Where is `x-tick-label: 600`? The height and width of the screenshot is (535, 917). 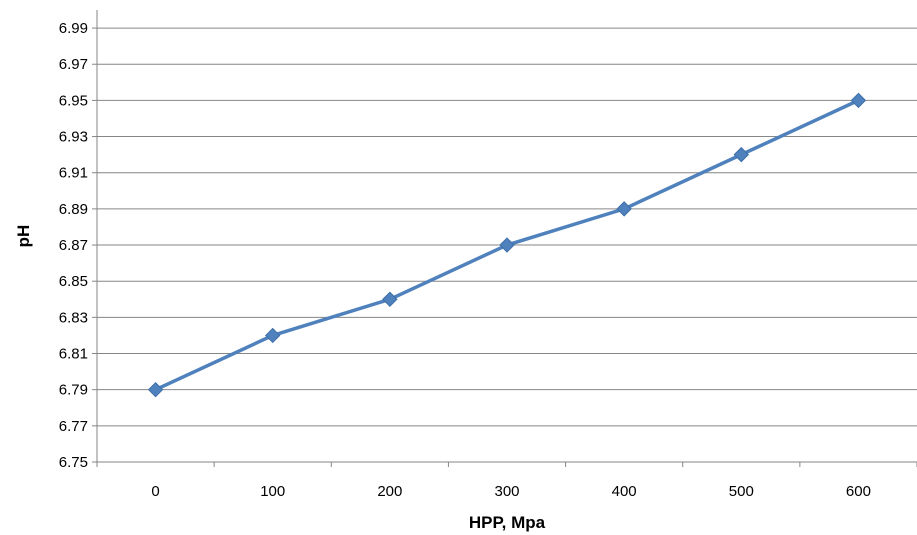
x-tick-label: 600 is located at coordinates (858, 491).